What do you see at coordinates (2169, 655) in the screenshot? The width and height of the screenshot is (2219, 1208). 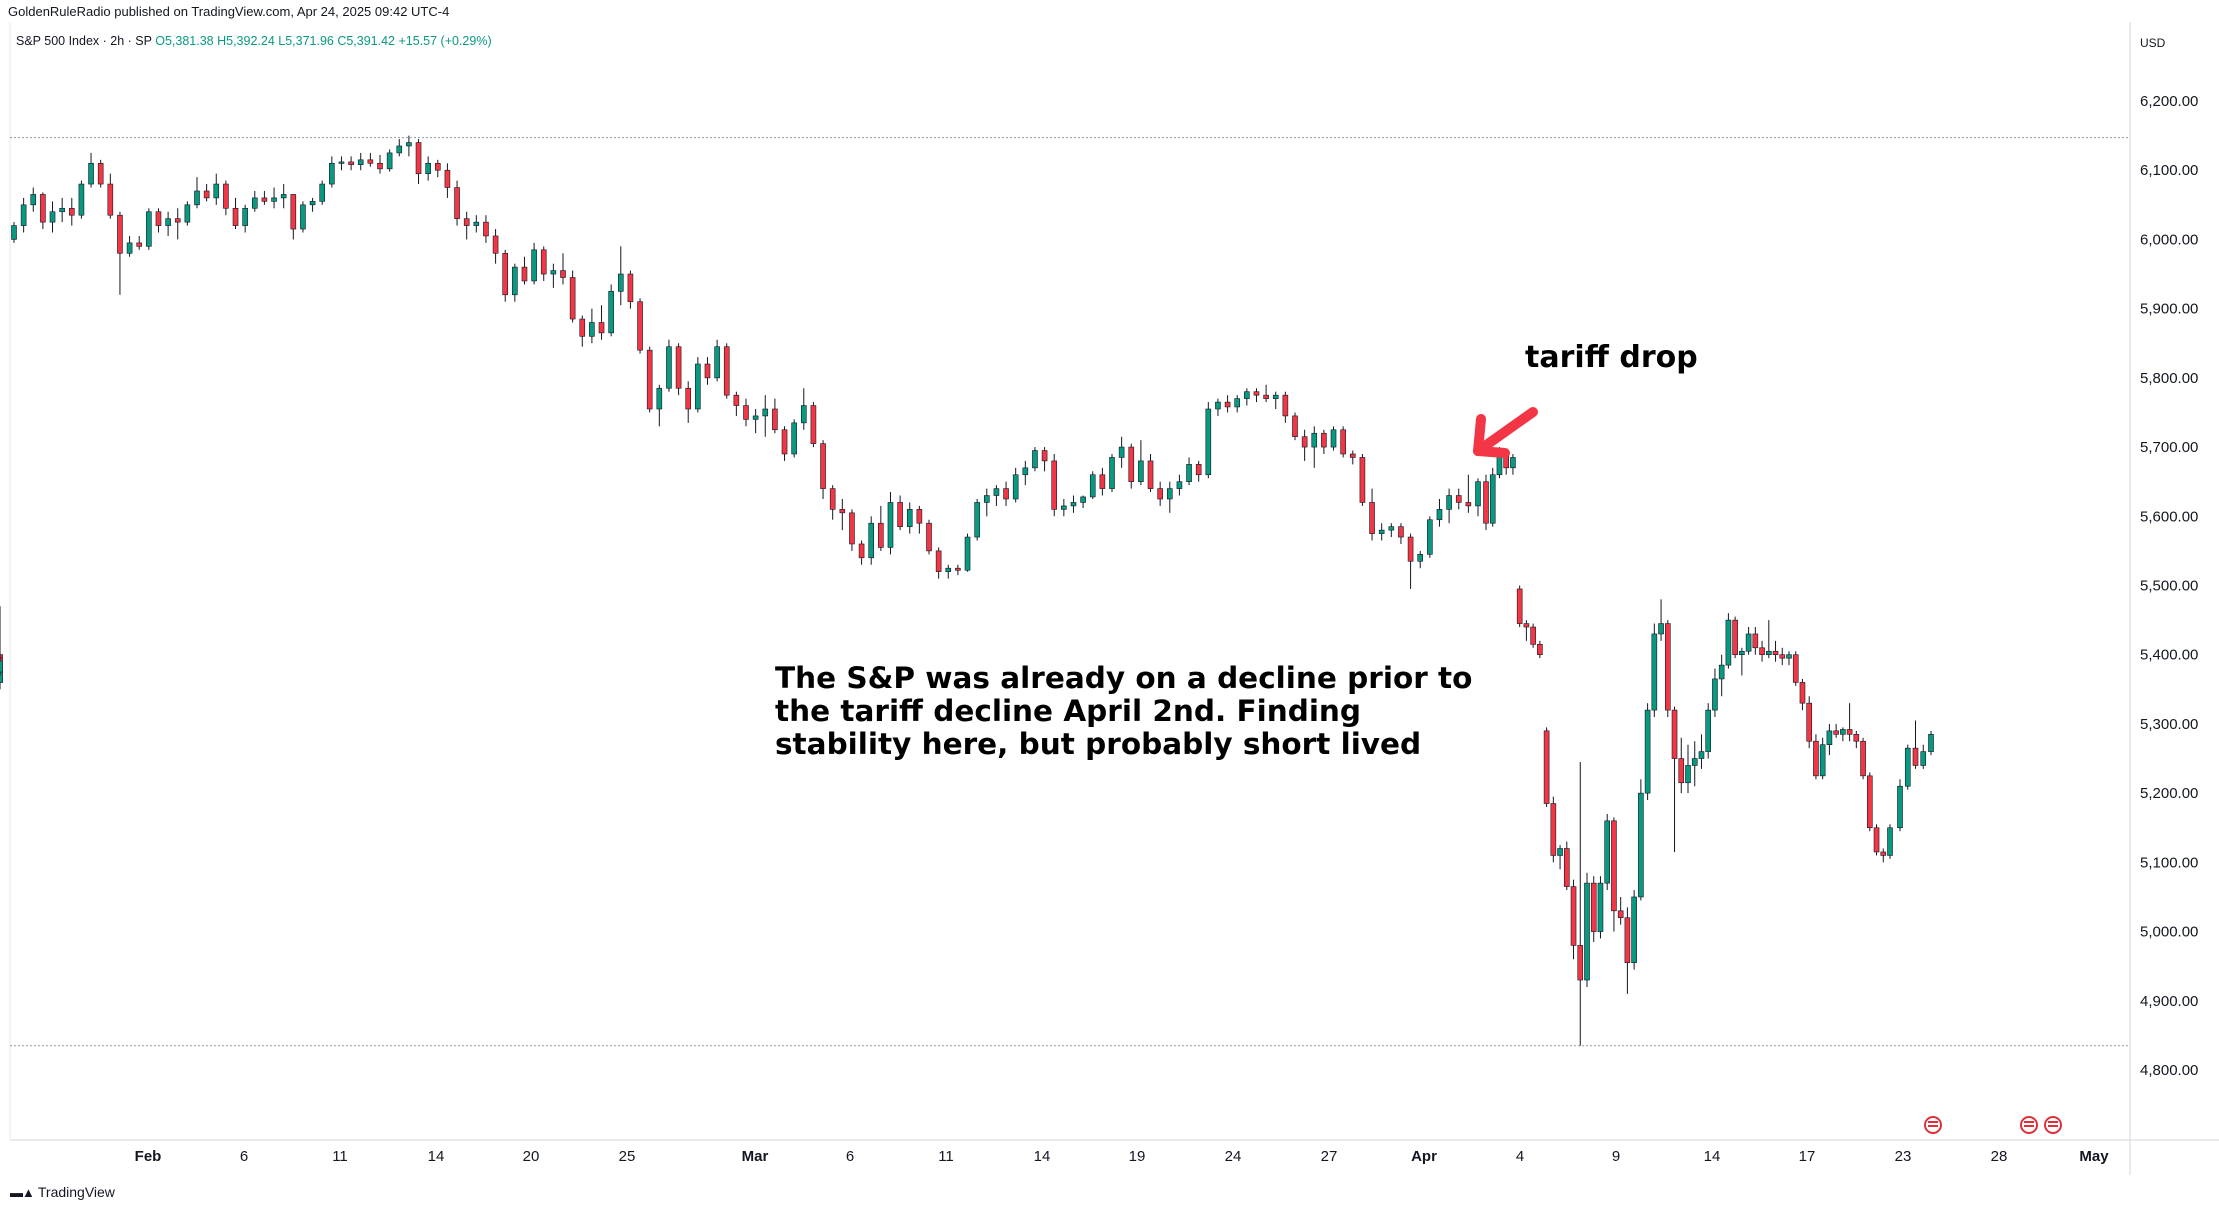 I see `y-tick-label: 5,400.00` at bounding box center [2169, 655].